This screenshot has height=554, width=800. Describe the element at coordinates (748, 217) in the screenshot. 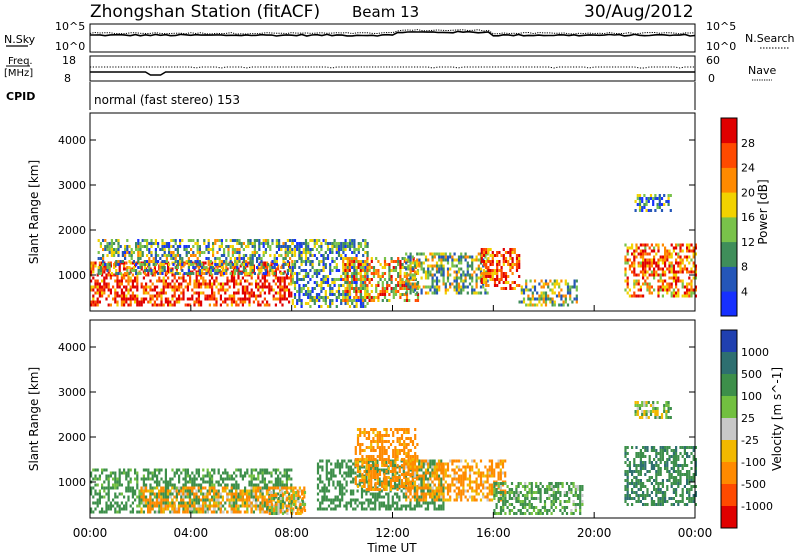

I see `colorbar-tick-label: 16` at that location.